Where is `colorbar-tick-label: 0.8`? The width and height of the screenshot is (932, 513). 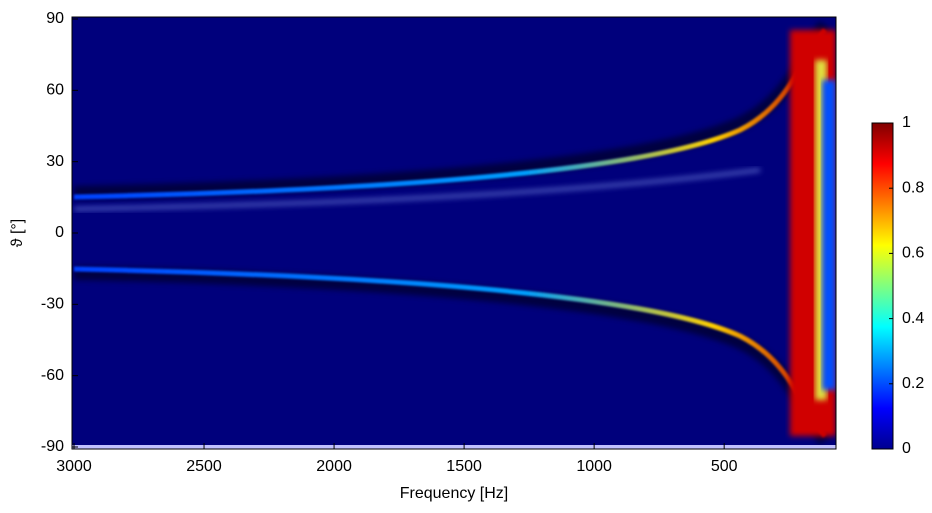
colorbar-tick-label: 0.8 is located at coordinates (913, 187).